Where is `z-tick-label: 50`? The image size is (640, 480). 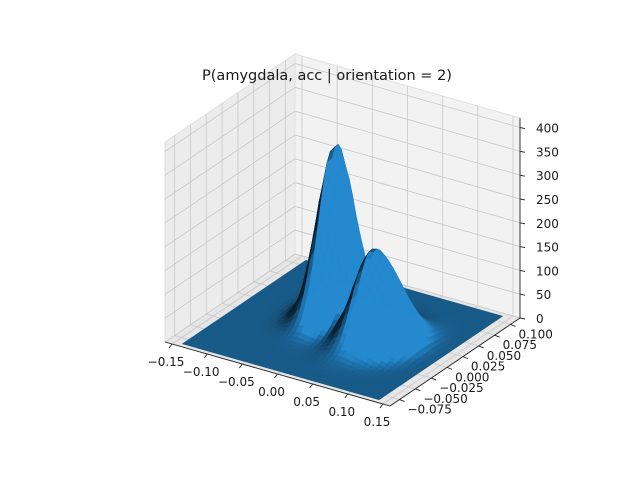 z-tick-label: 50 is located at coordinates (543, 295).